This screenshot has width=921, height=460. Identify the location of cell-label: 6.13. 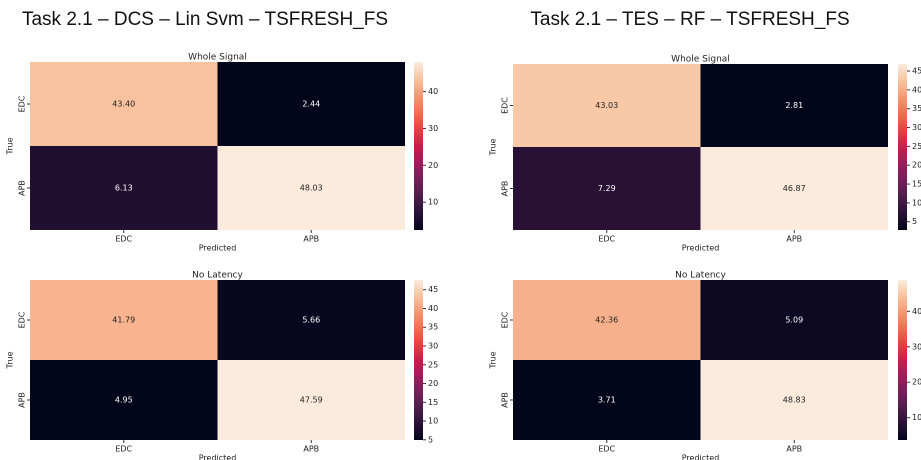
(124, 188).